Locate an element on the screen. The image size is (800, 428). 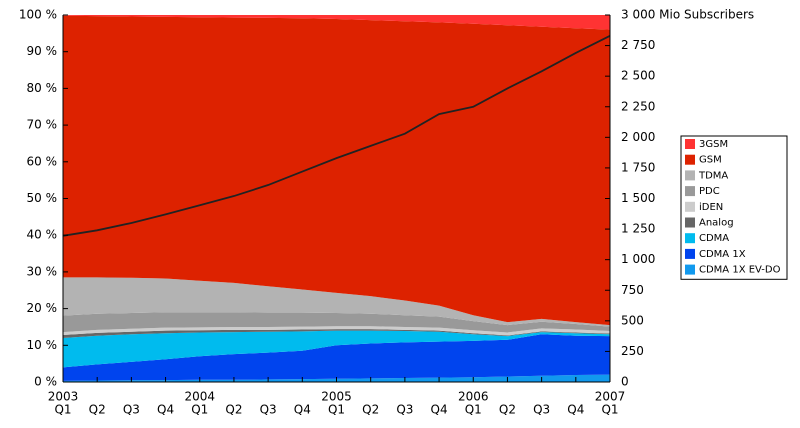
legend-label: CDMA 1X EV-DO is located at coordinates (740, 270).